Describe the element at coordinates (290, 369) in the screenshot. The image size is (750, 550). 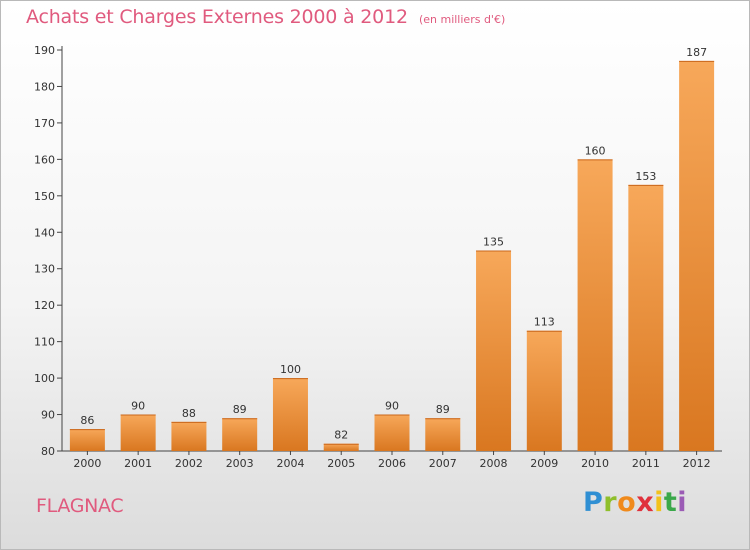
I see `bar-value-label: 100` at that location.